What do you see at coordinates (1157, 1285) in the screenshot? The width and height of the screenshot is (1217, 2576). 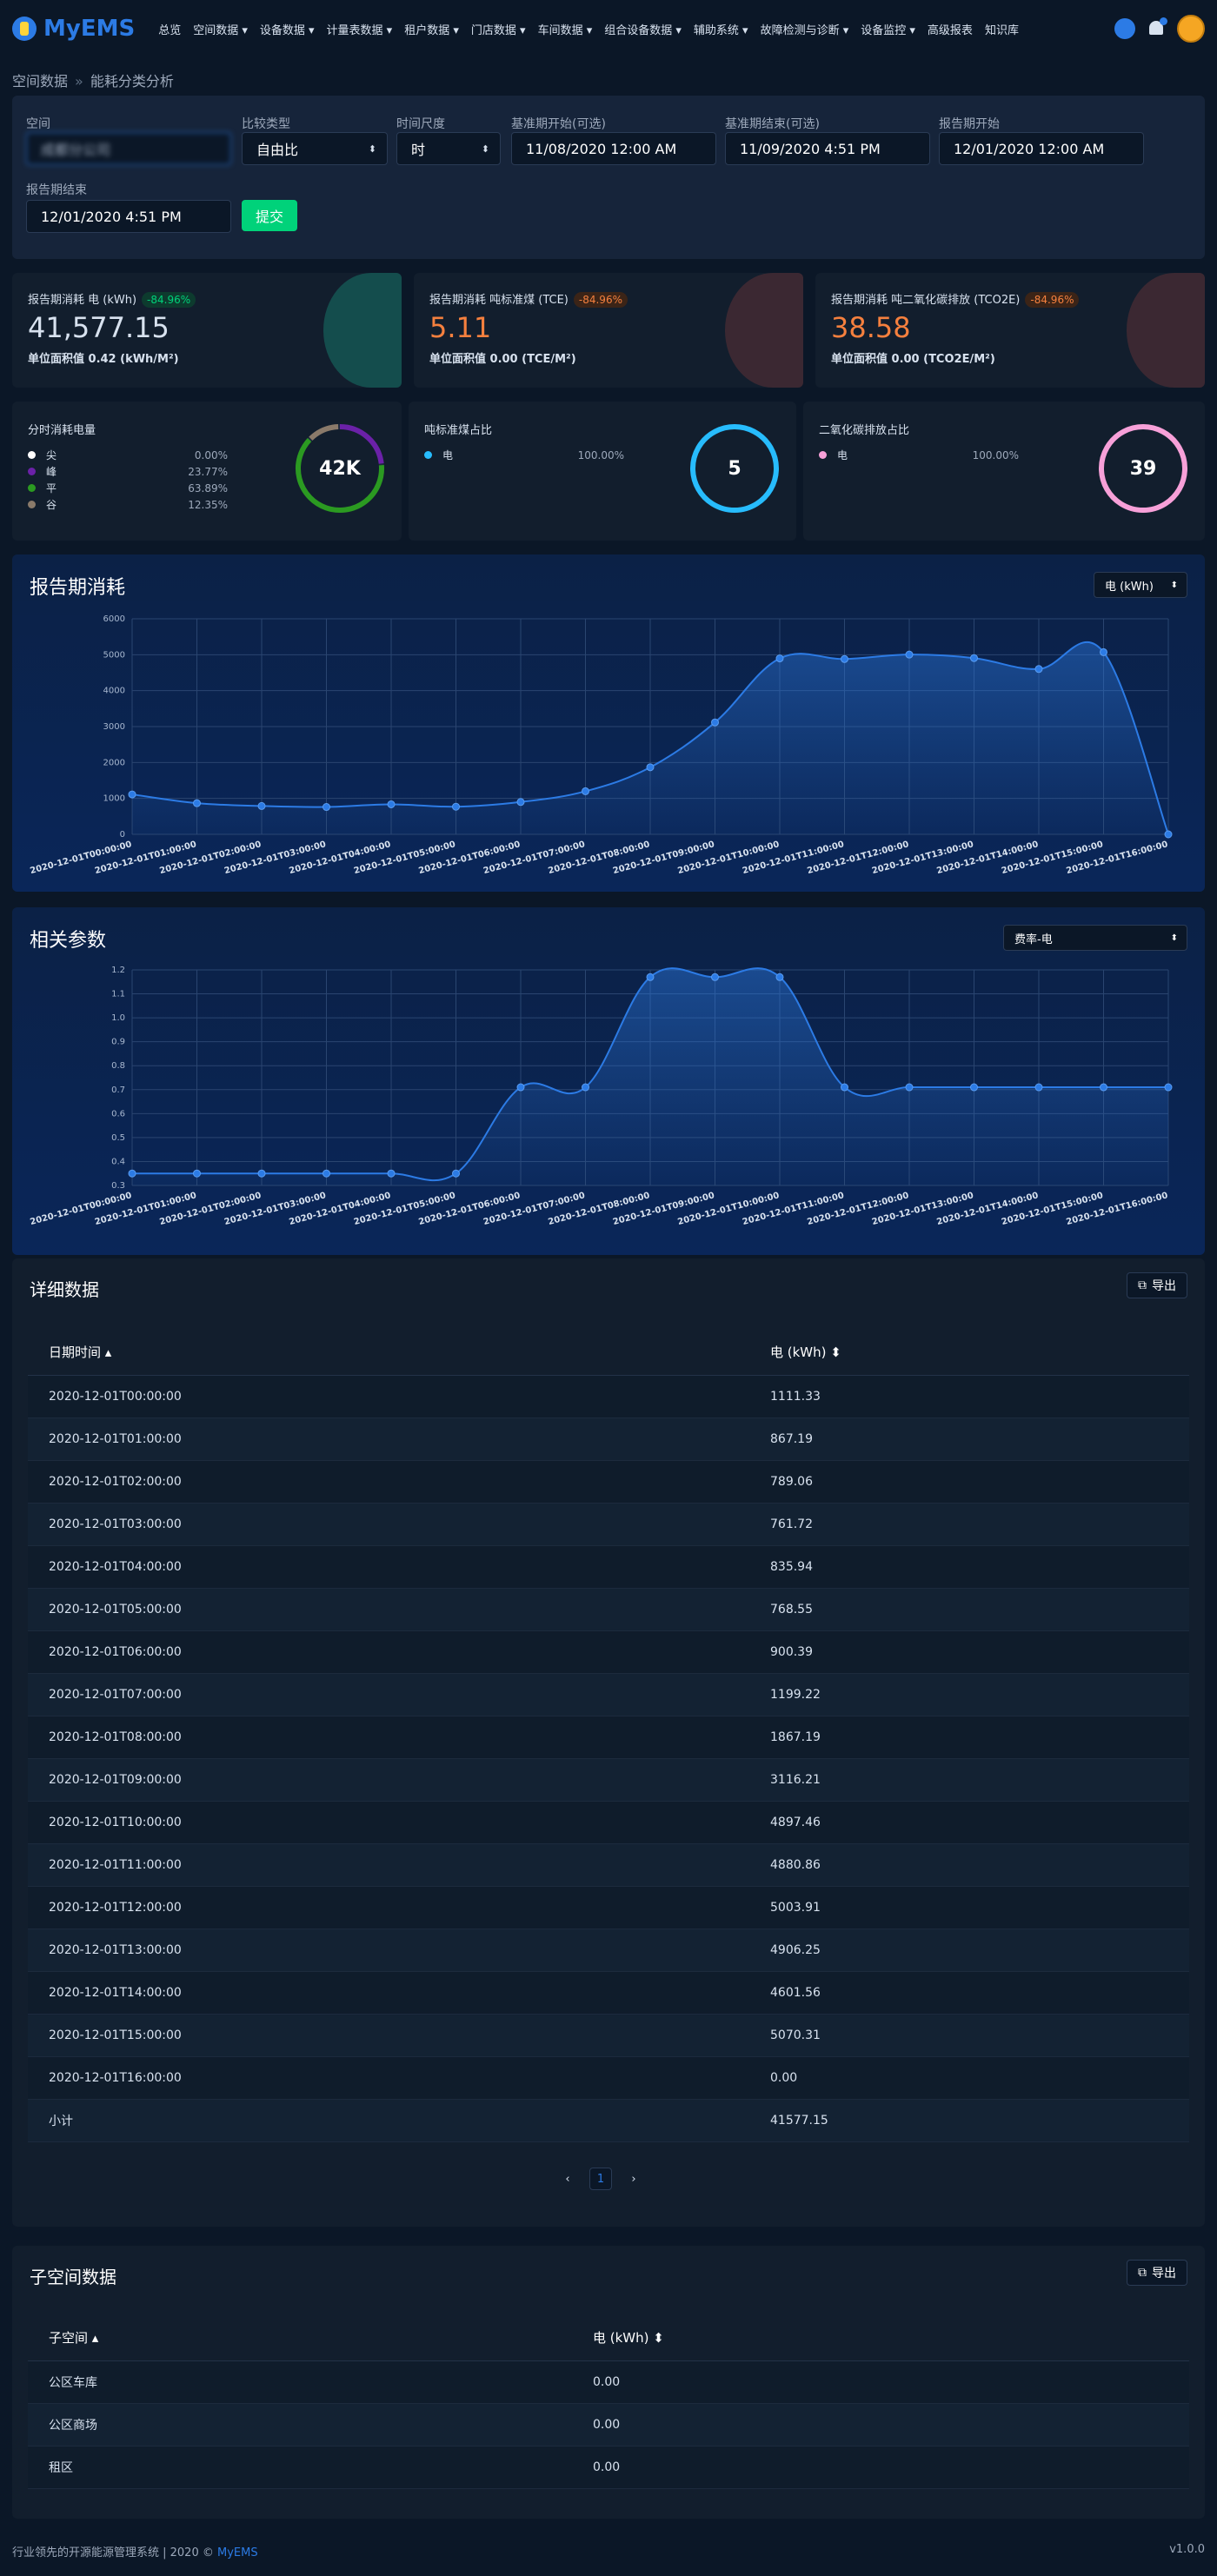 I see `detail-export-button: ⧉ 导出` at bounding box center [1157, 1285].